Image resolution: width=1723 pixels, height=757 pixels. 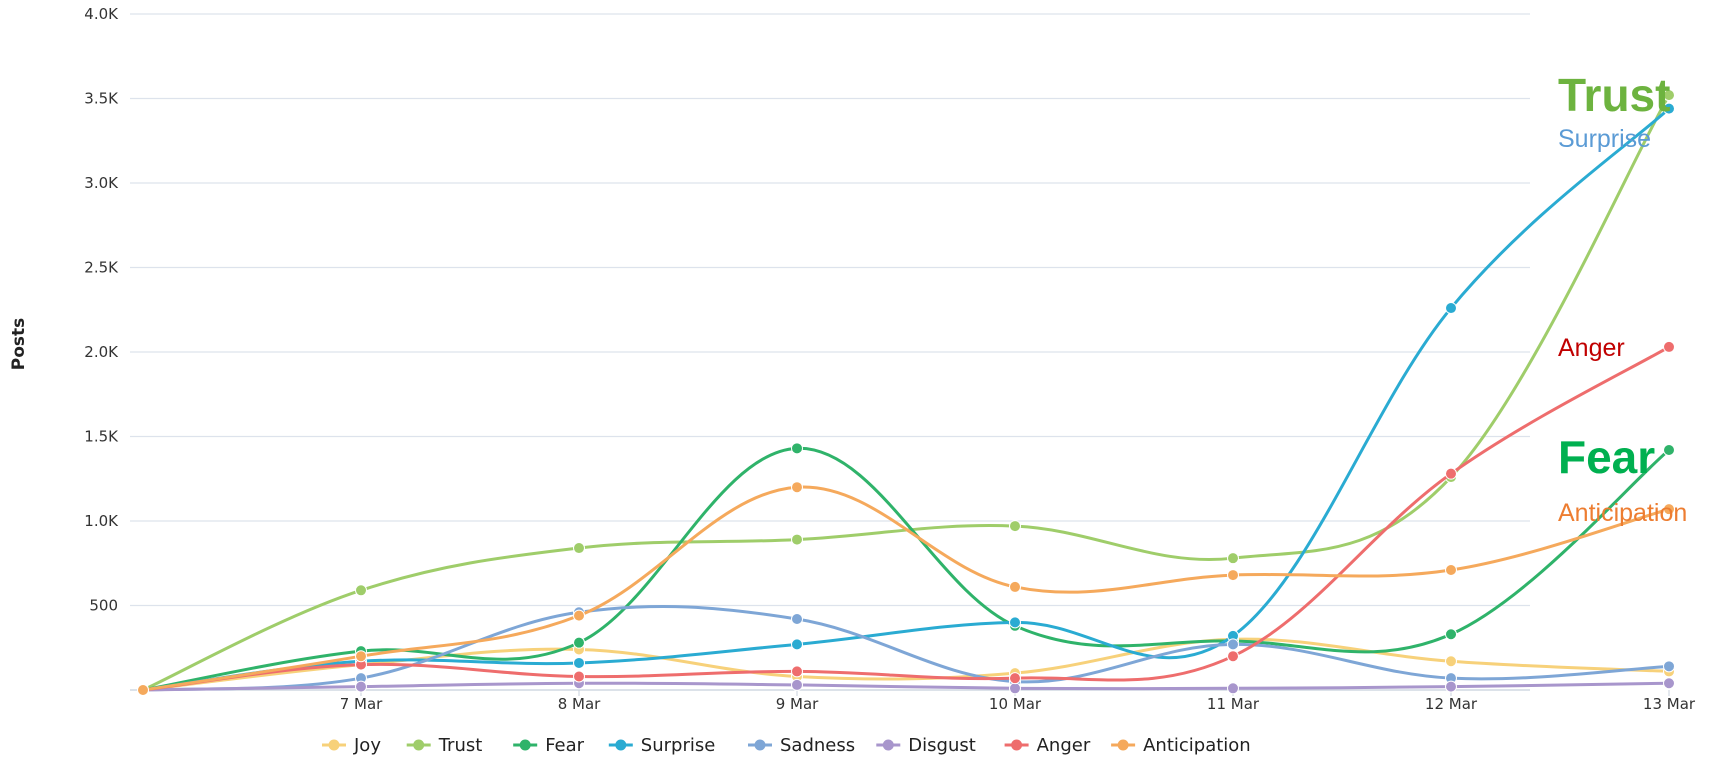 I want to click on x-axis: 7 Mar 8 Mar 9 Mar 10 Mar 11 Mar 12 Mar 13 Mar, so click(x=913, y=701).